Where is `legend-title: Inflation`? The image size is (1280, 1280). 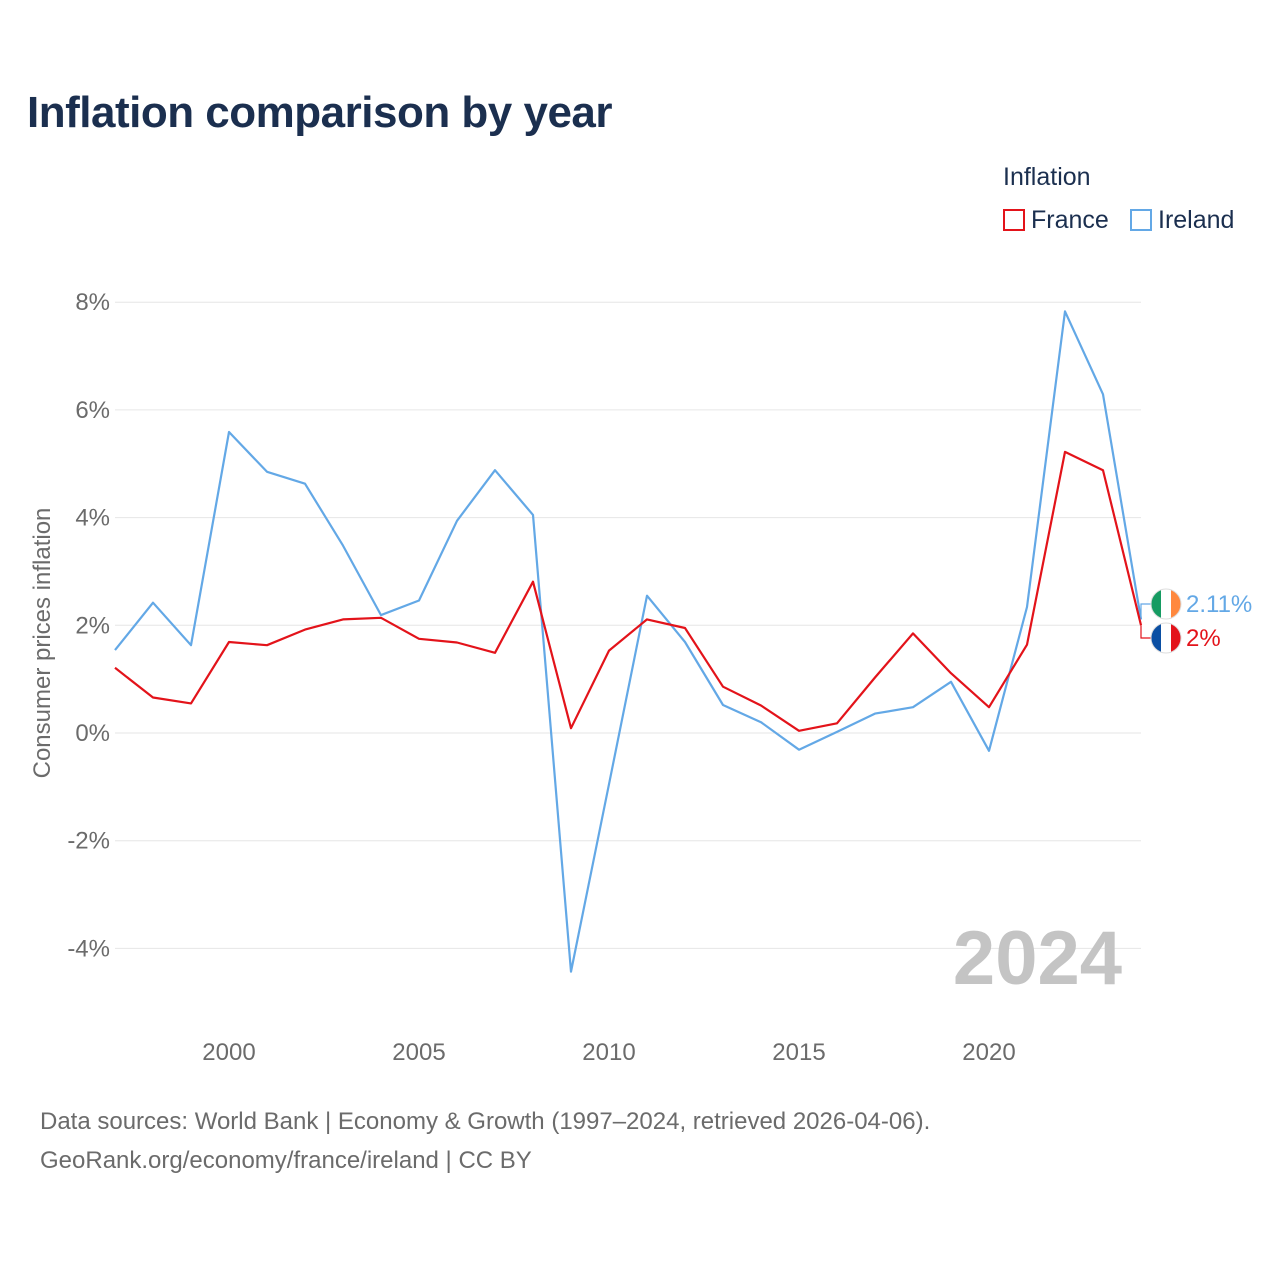
legend-title: Inflation is located at coordinates (1047, 177).